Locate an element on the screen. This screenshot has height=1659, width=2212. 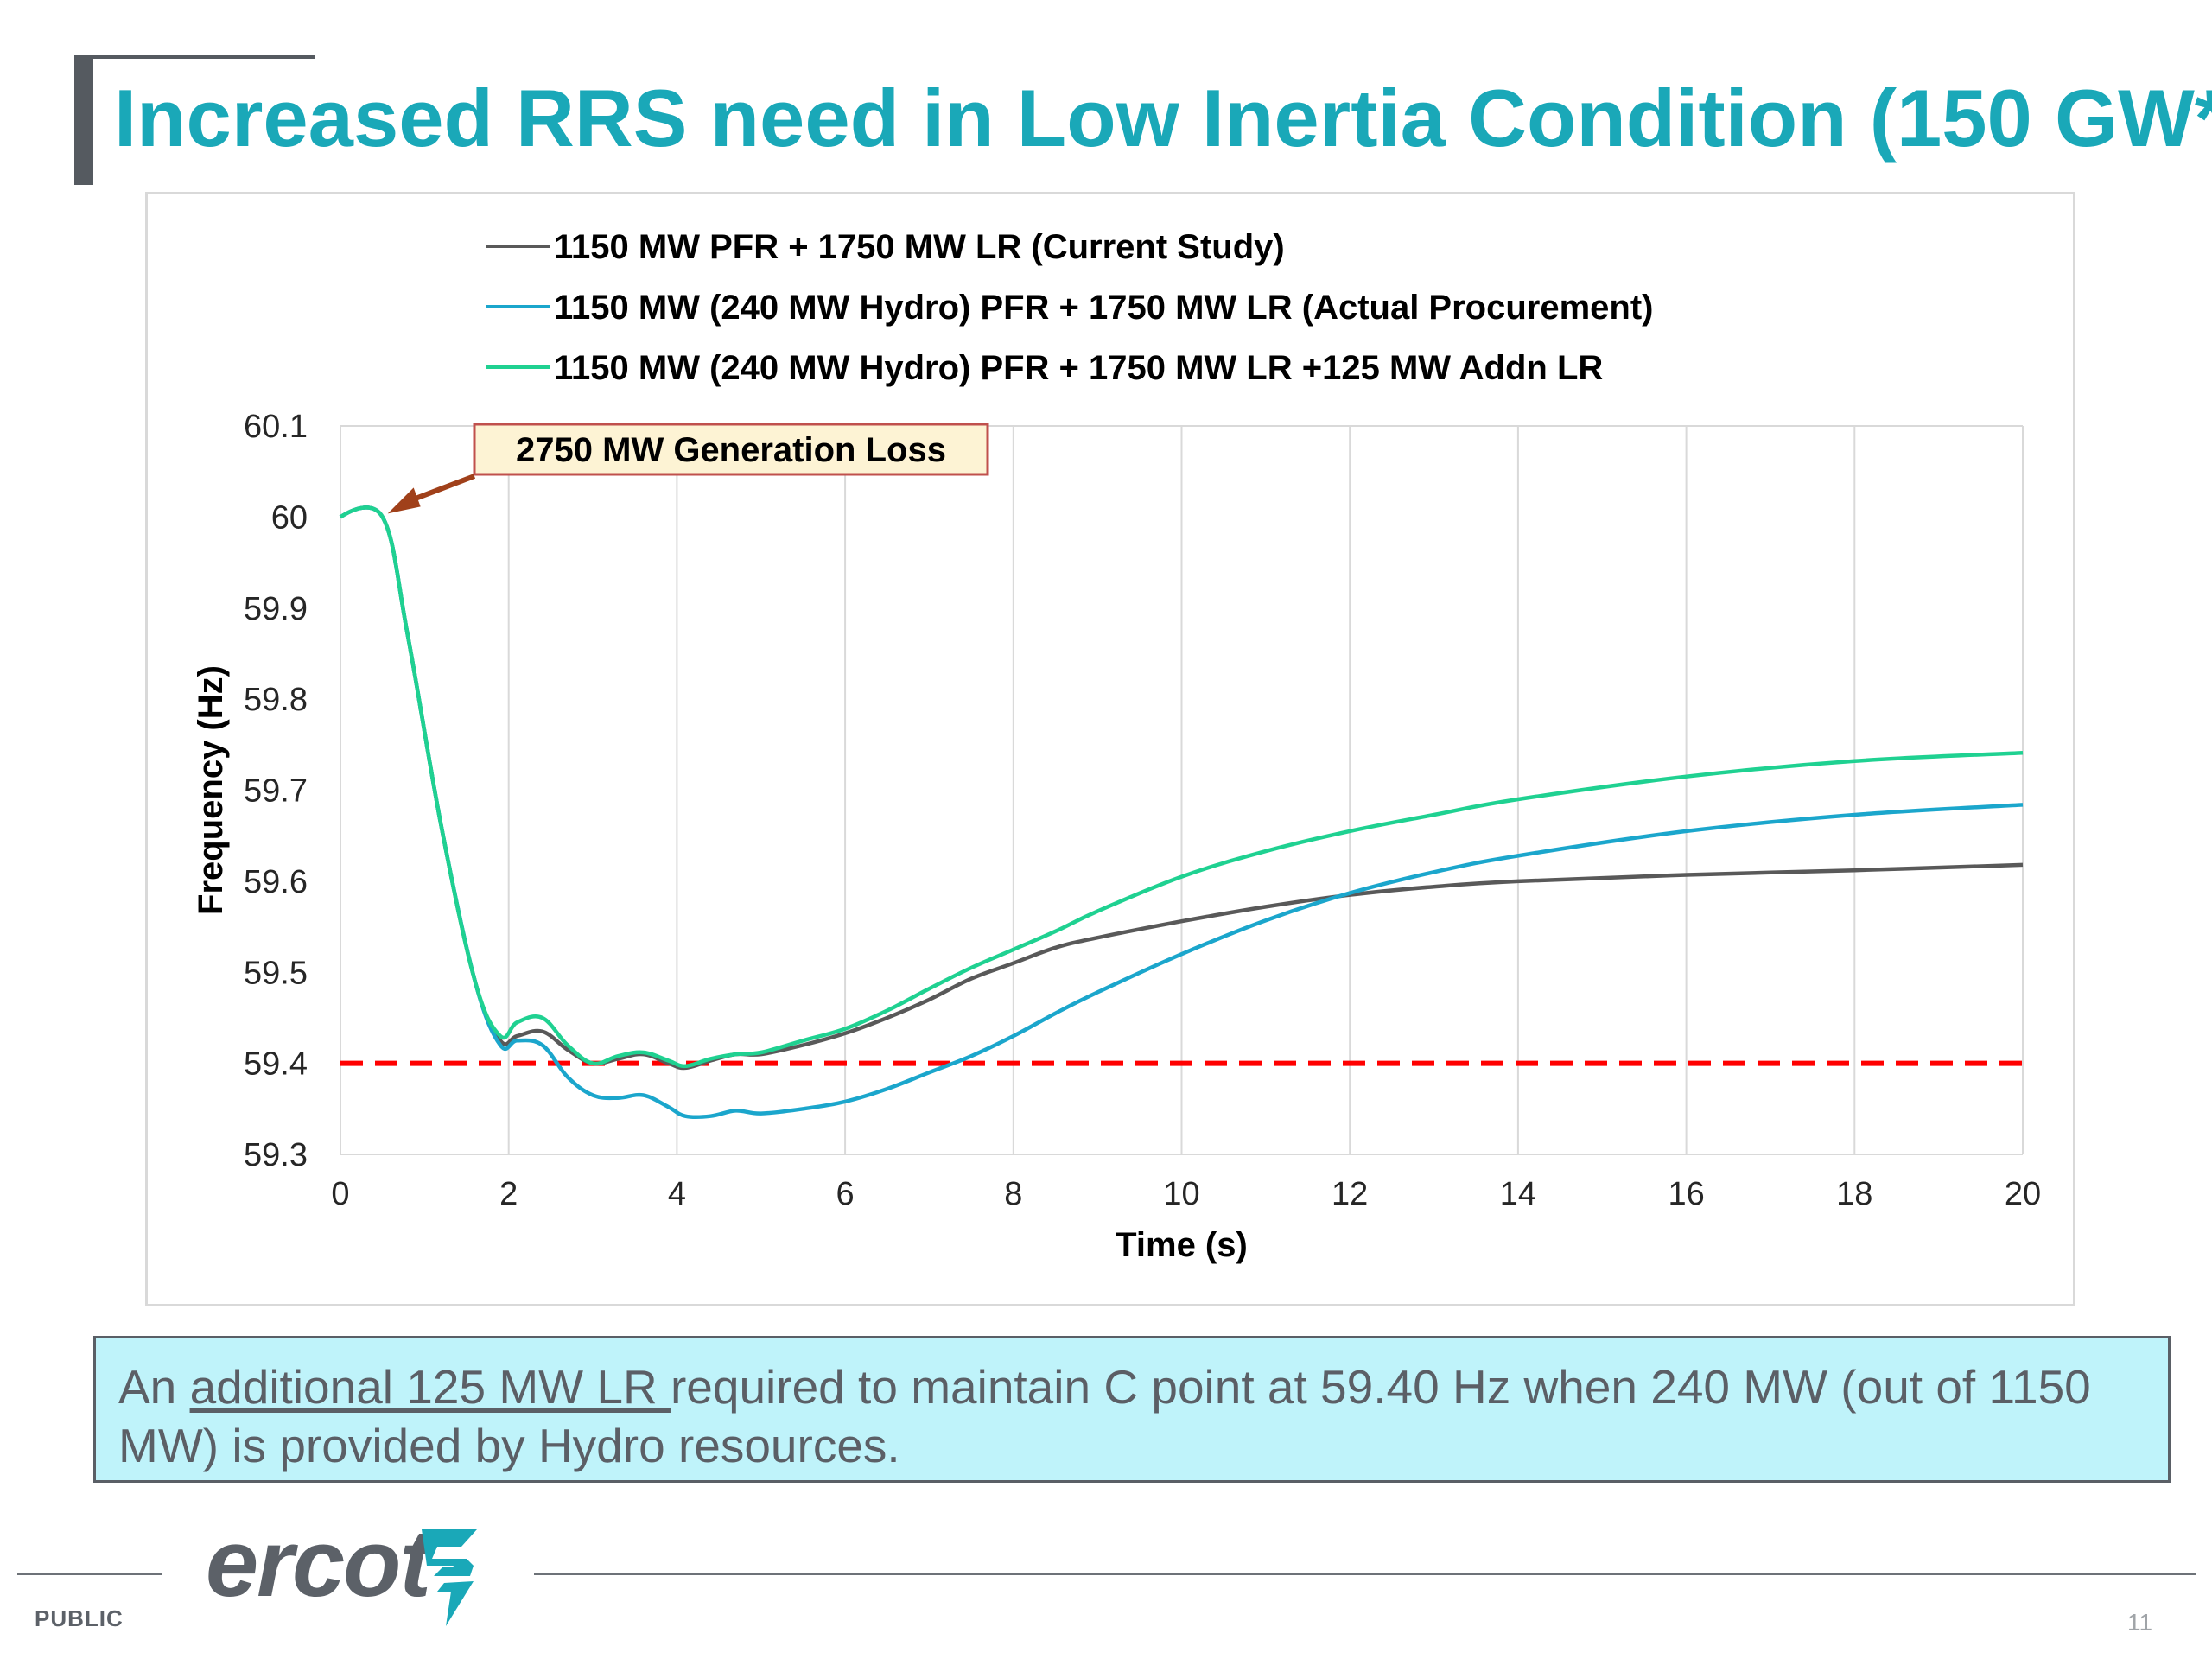
annotation-box is located at coordinates (731, 450).